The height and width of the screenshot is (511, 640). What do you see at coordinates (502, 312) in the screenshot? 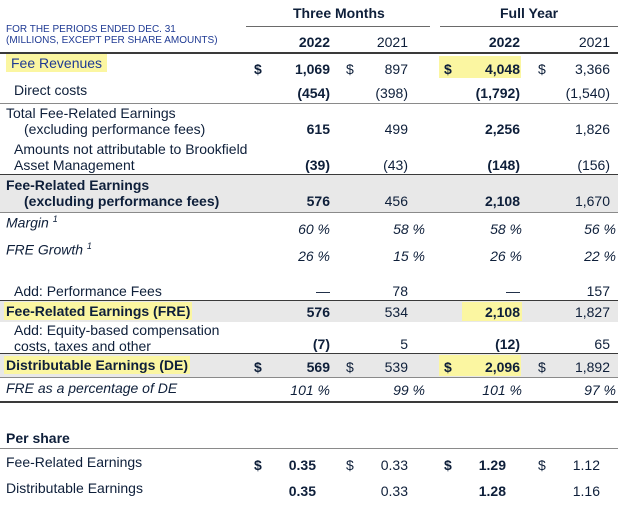
I see `fre-fy-2022: 2,108` at bounding box center [502, 312].